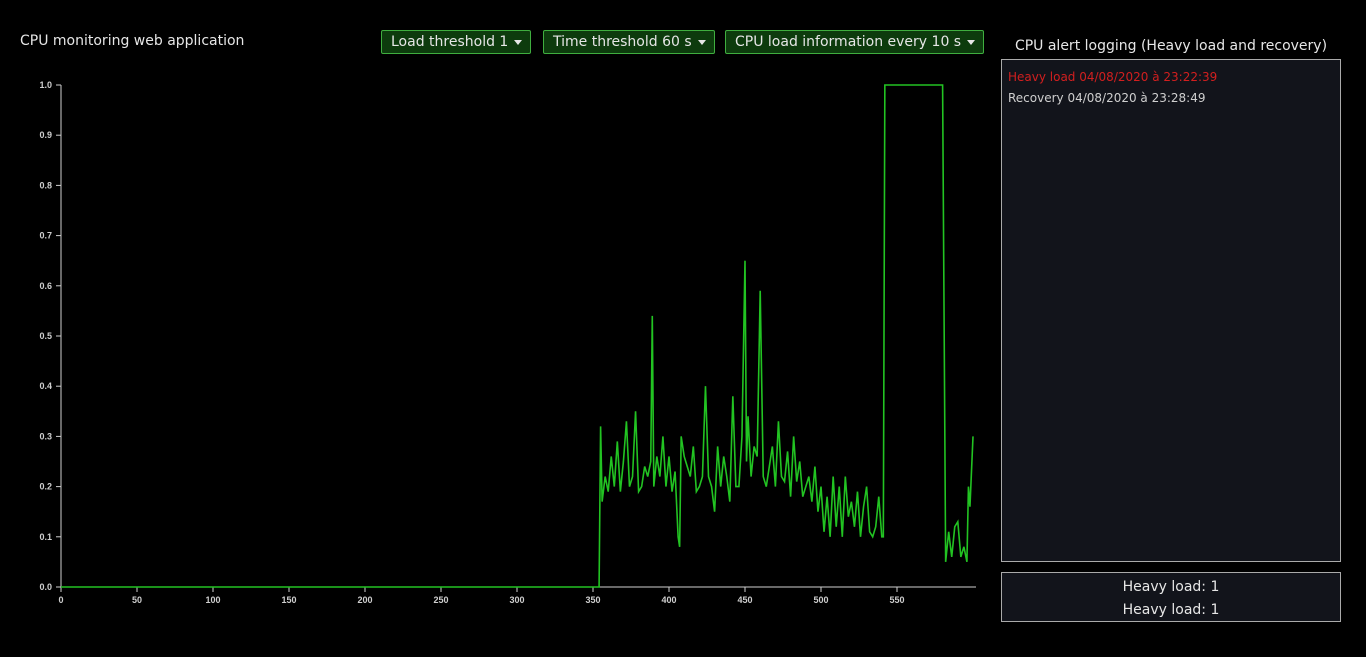 Image resolution: width=1366 pixels, height=657 pixels. I want to click on load-threshold-dropdown: Load threshold 1, so click(456, 42).